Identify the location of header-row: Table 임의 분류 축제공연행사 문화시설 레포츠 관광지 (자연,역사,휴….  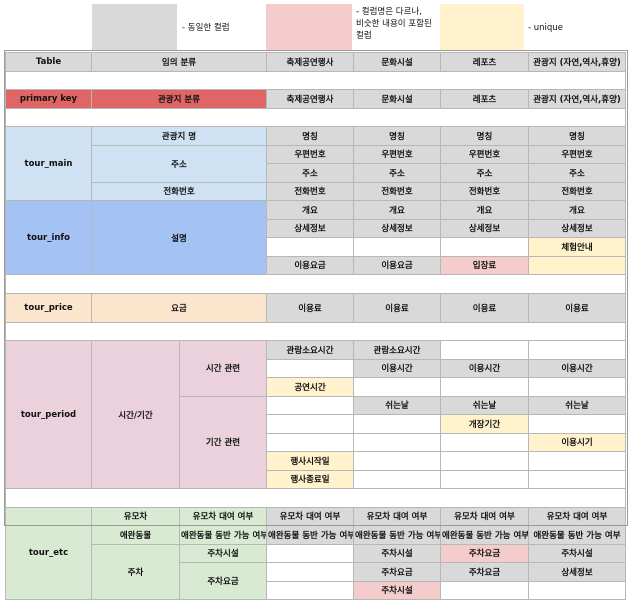
(315, 62).